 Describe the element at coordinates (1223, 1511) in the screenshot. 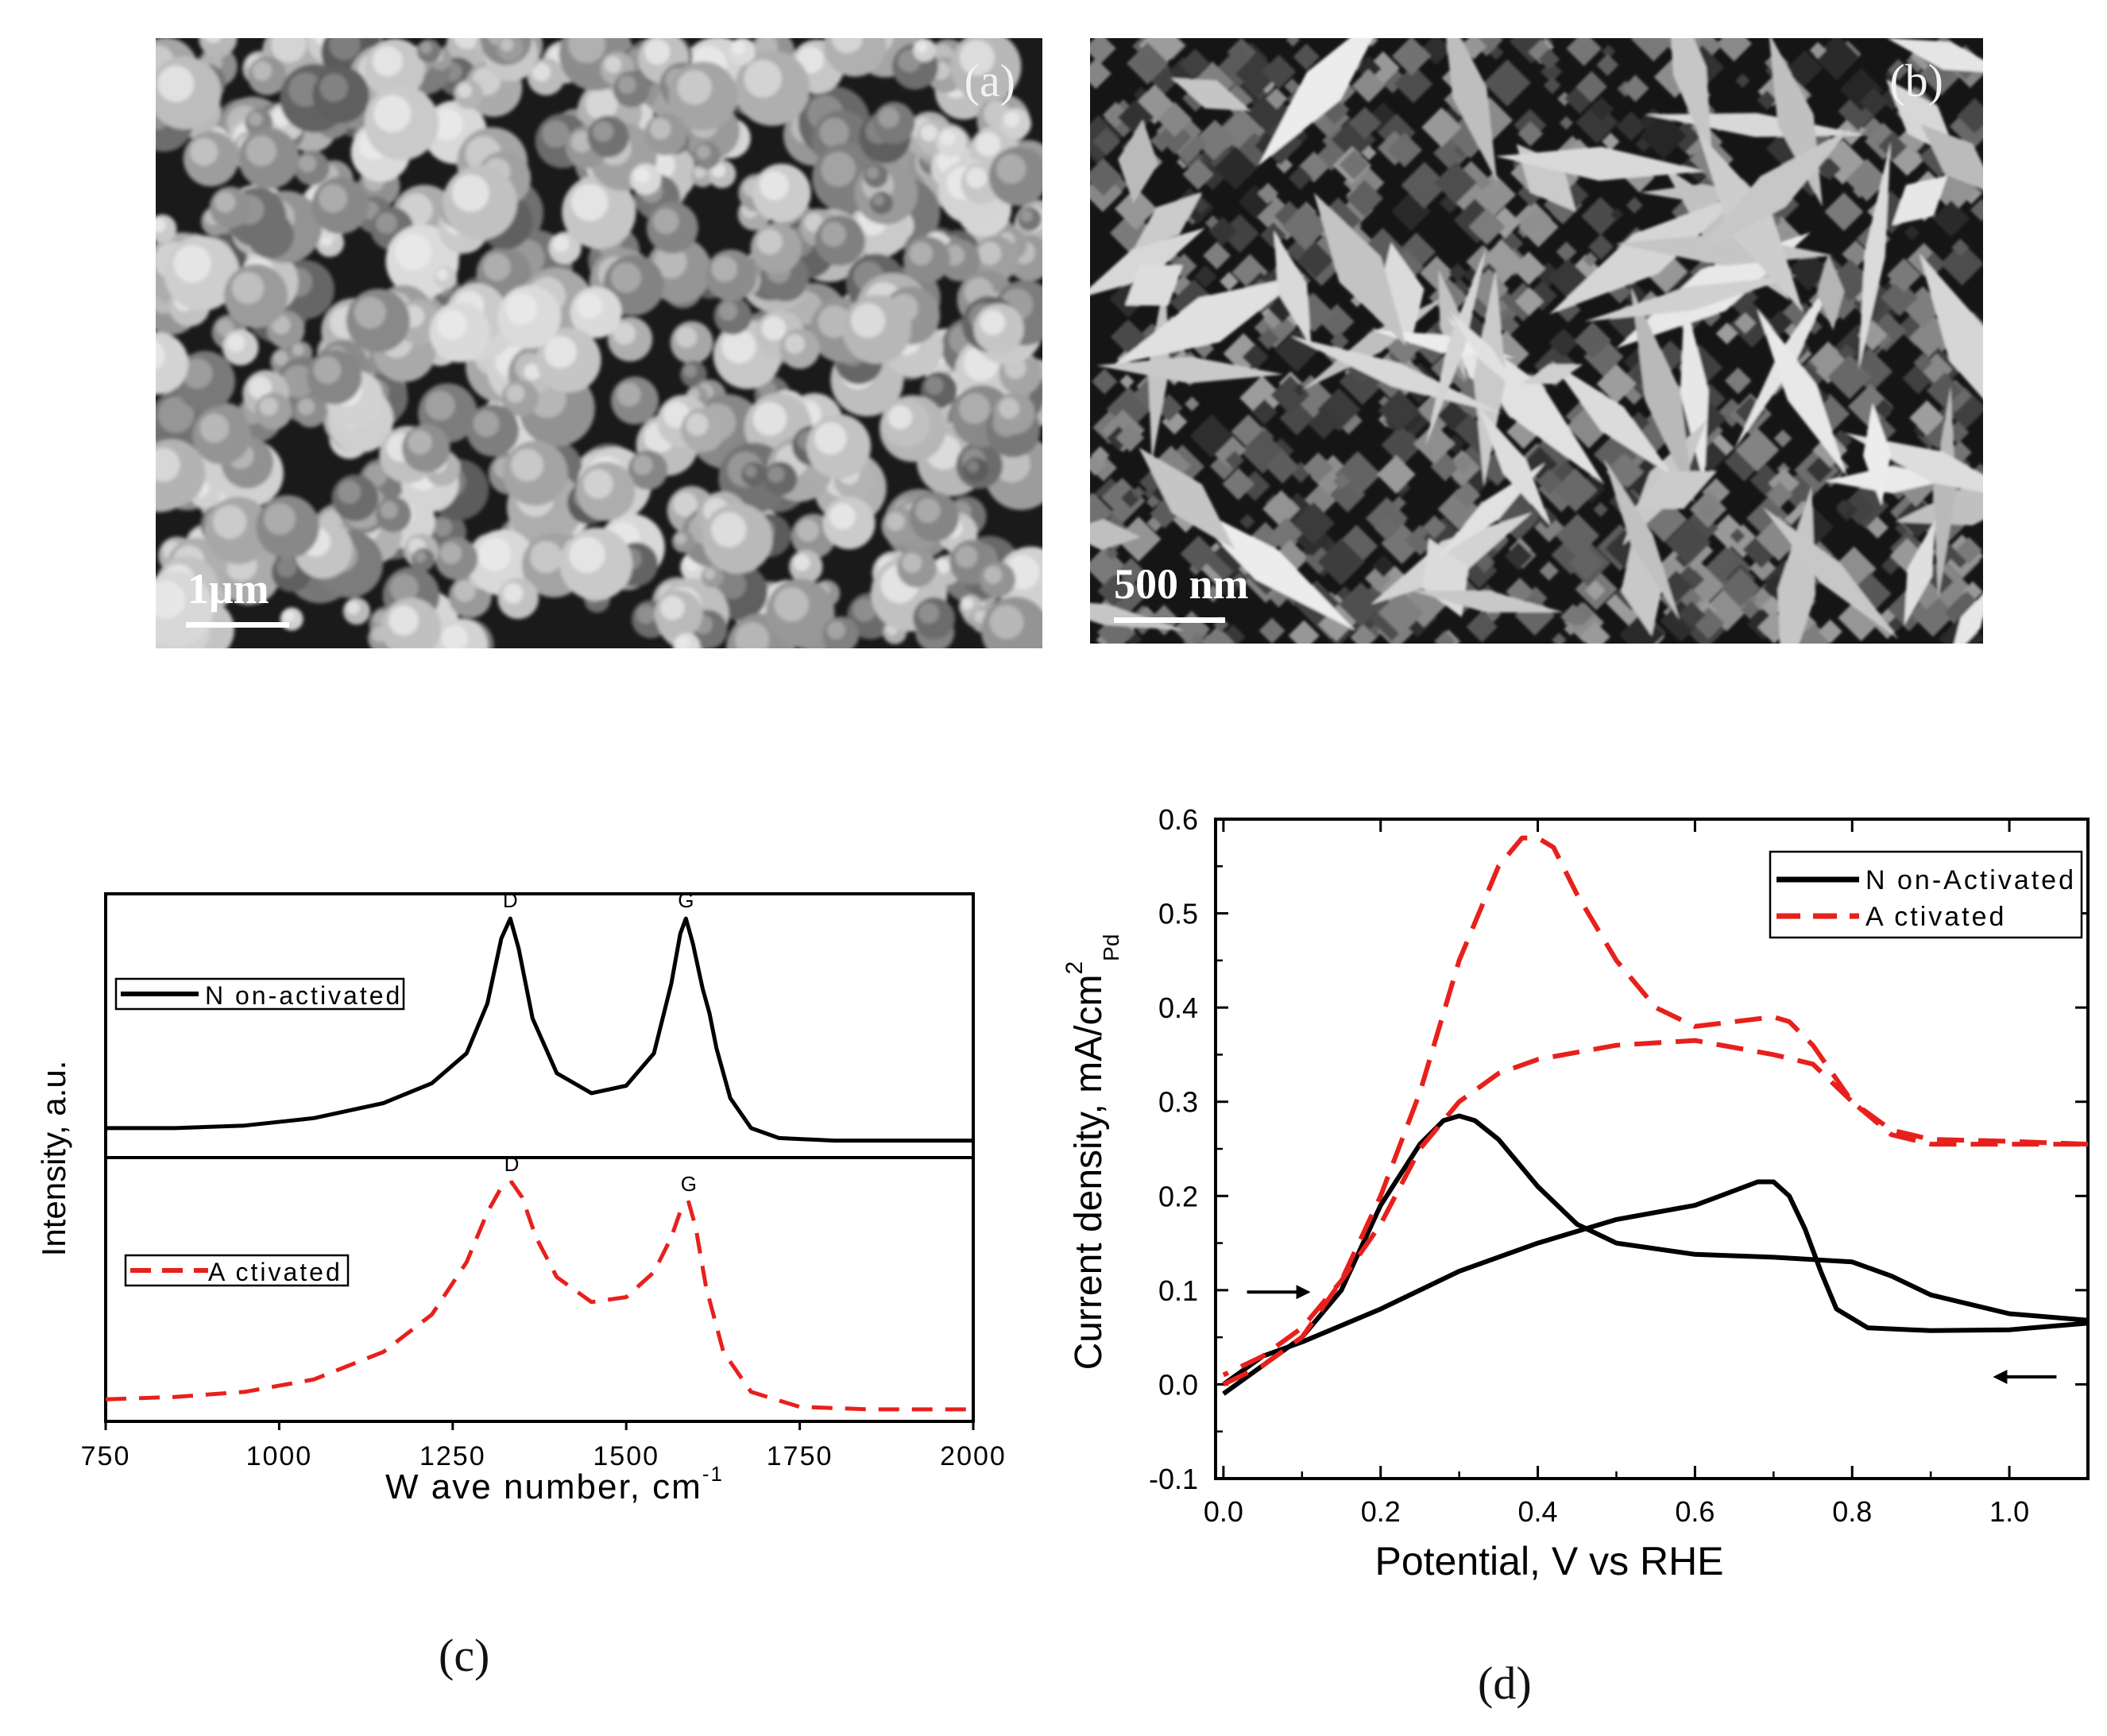

I see `cv-x-tick-label: 0.0` at that location.